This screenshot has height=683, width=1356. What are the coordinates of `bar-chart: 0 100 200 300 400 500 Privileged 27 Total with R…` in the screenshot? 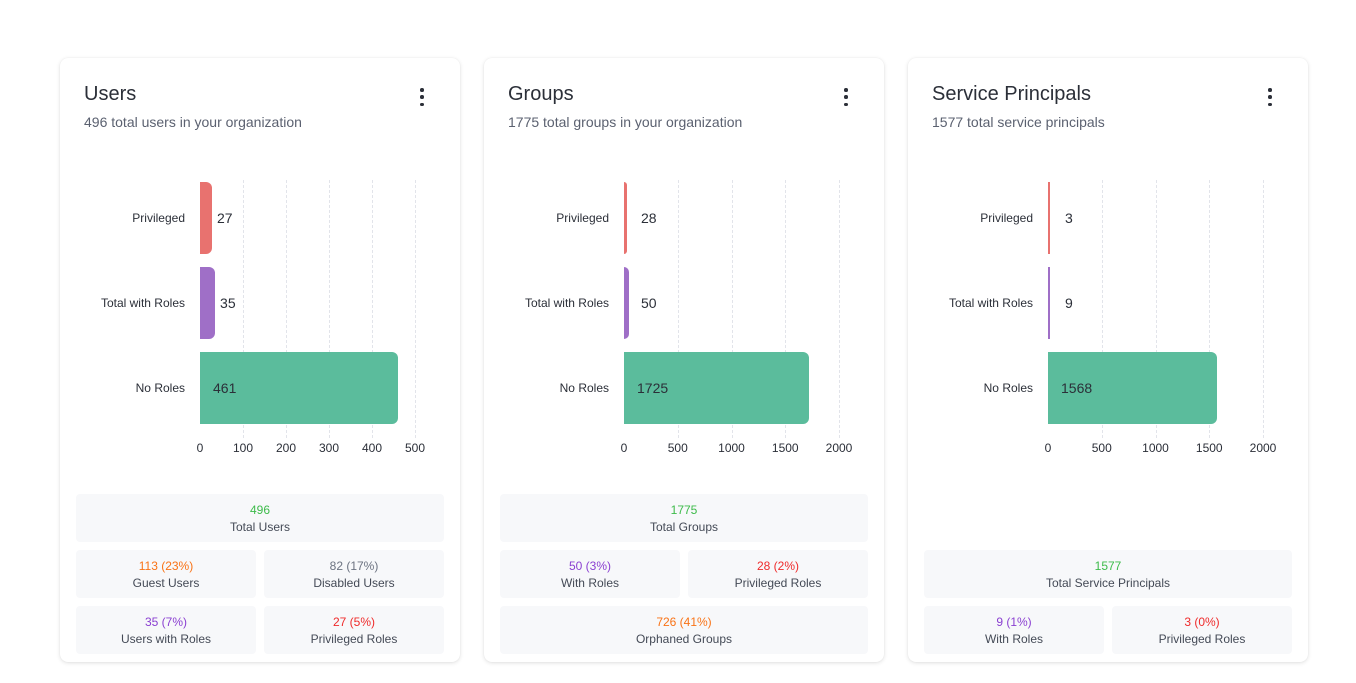 It's located at (260, 318).